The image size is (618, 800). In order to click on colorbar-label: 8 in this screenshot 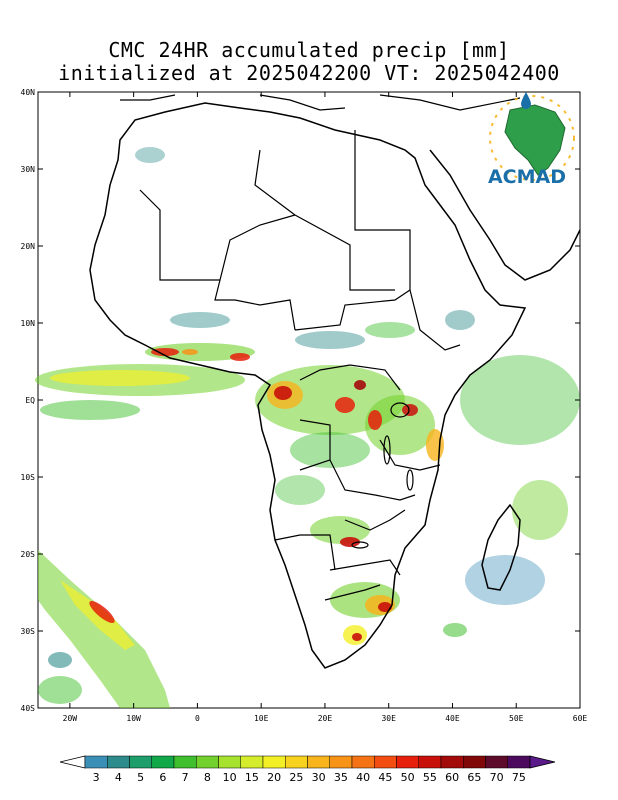, I will do `click(207, 777)`.